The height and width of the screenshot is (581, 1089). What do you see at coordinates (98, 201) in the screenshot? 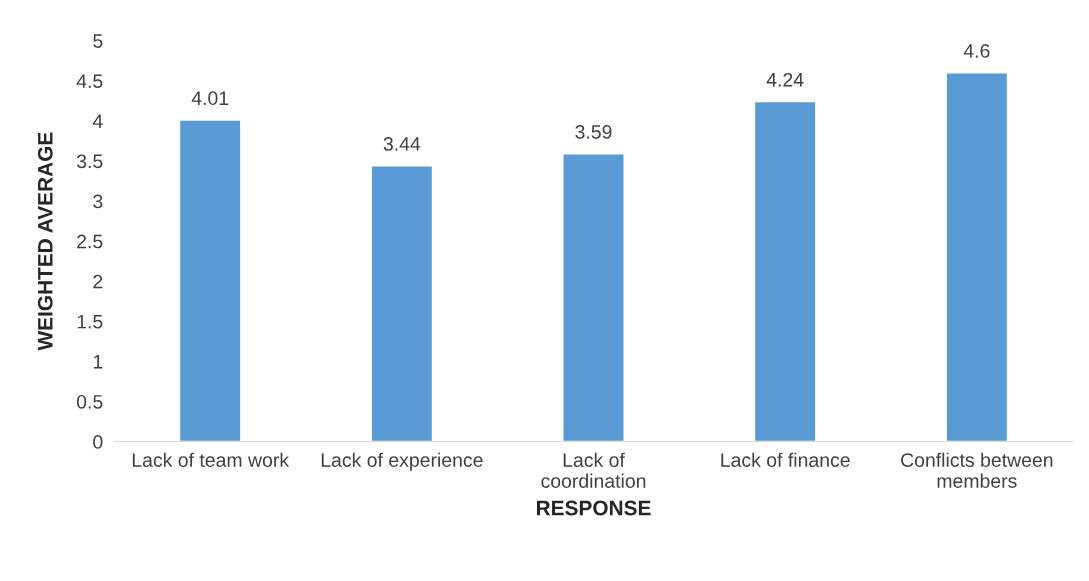
I see `y-tick-label: 3` at bounding box center [98, 201].